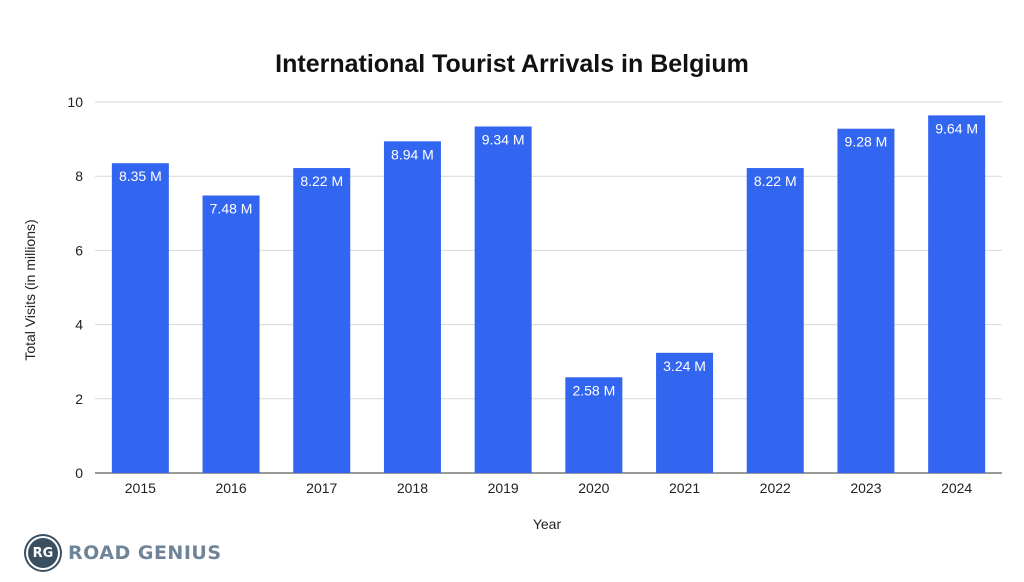 The image size is (1024, 582). I want to click on y-tick-label: 8, so click(79, 176).